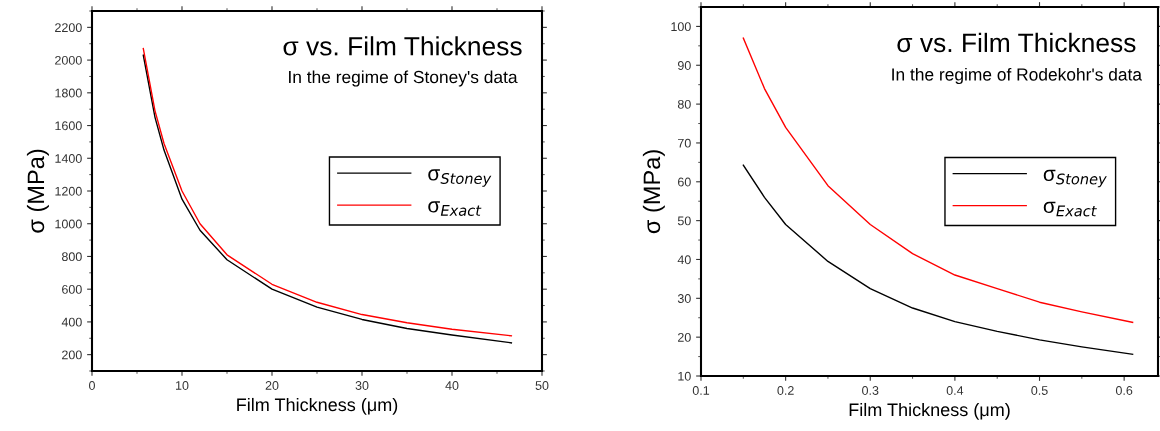 This screenshot has height=431, width=1160. I want to click on y-tick-label: 40, so click(684, 260).